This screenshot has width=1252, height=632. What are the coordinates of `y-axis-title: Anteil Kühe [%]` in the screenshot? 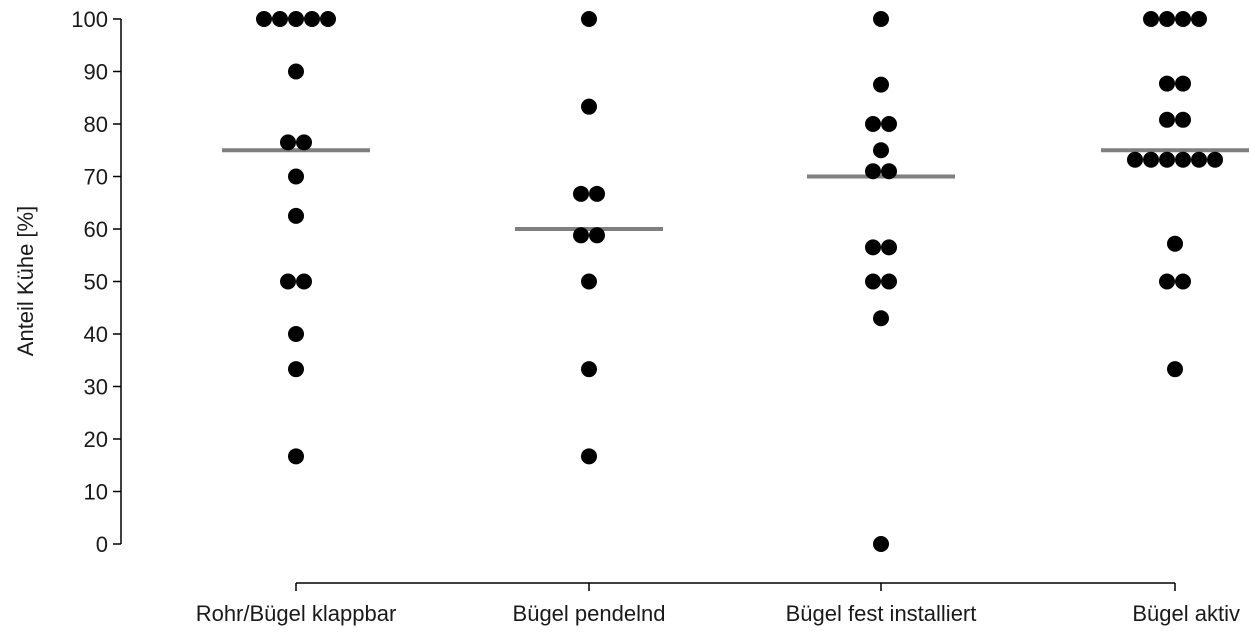 It's located at (25, 281).